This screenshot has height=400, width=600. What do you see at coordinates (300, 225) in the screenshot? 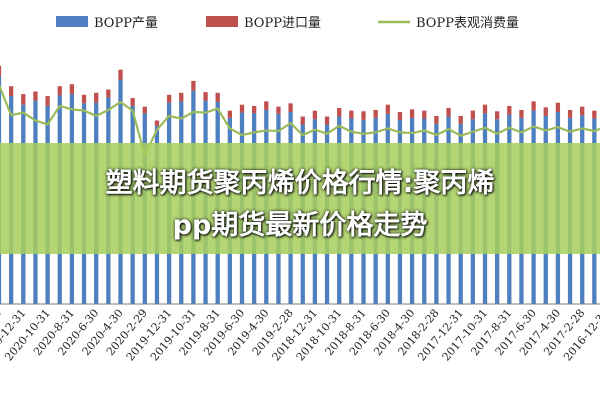
I see `banner-title-line-2: pp期货最新价格走势` at bounding box center [300, 225].